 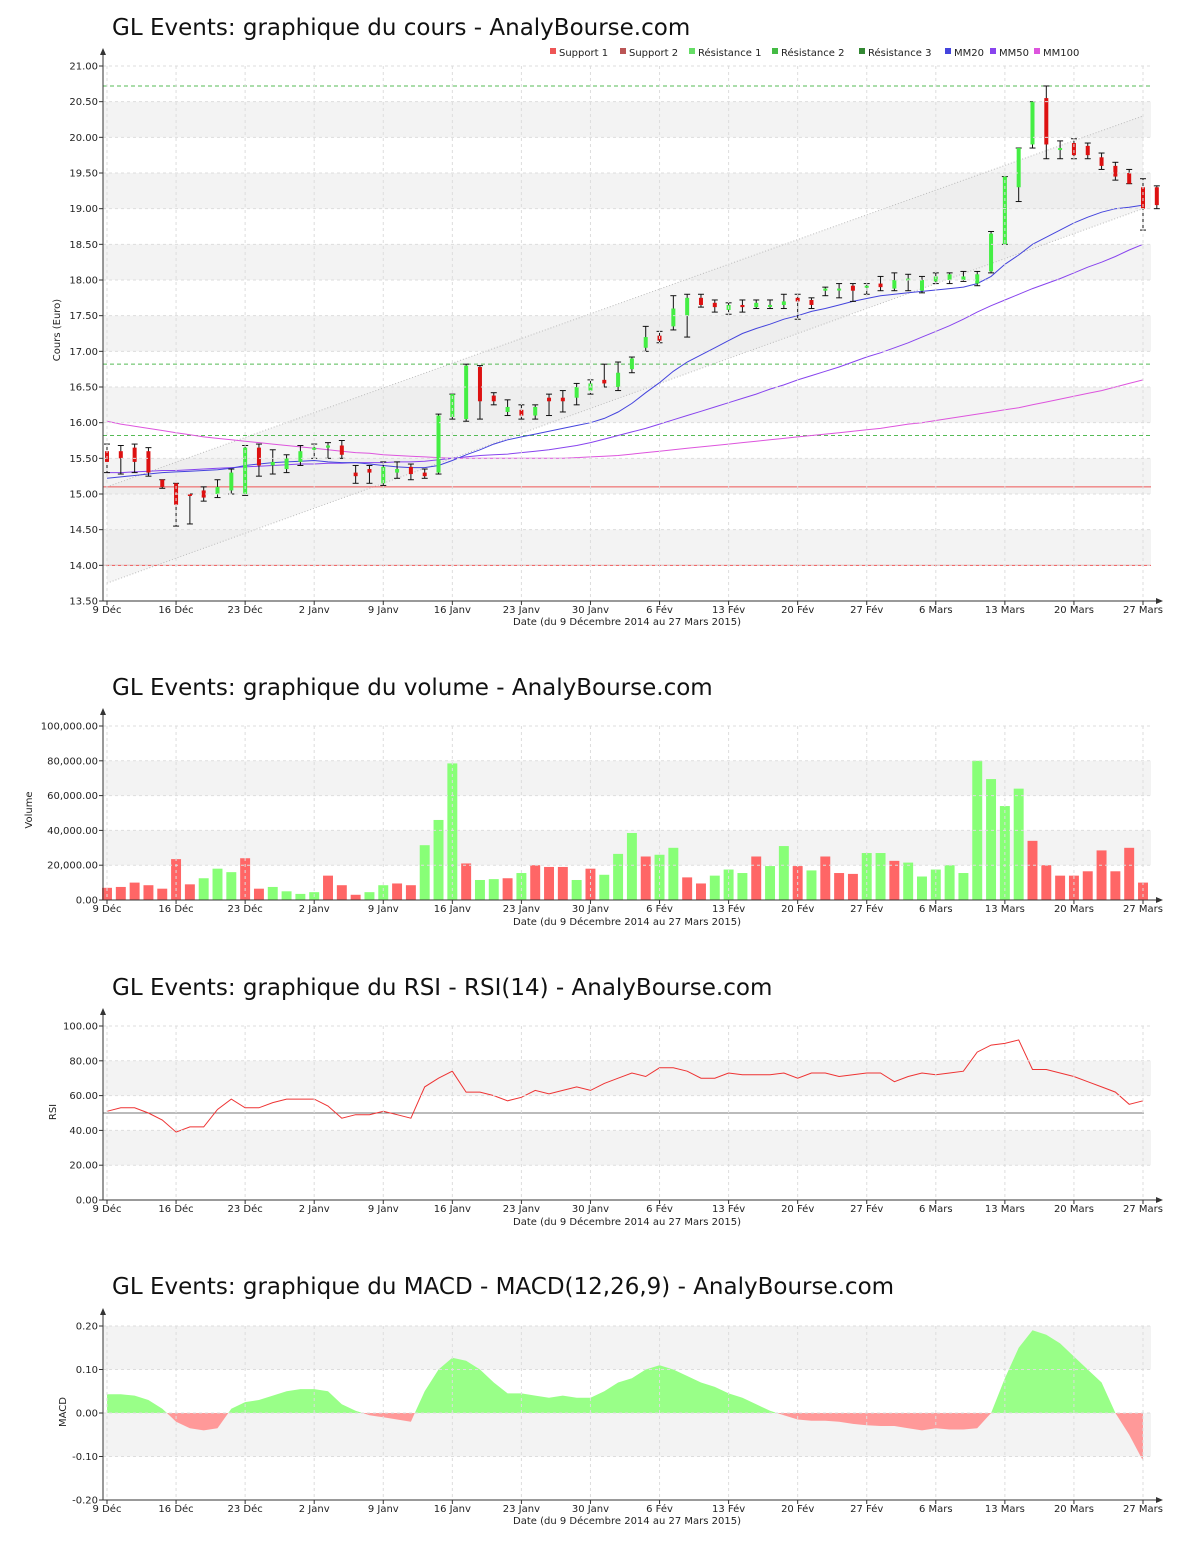 I want to click on y-tick-label: 20,000.00, so click(x=72, y=866).